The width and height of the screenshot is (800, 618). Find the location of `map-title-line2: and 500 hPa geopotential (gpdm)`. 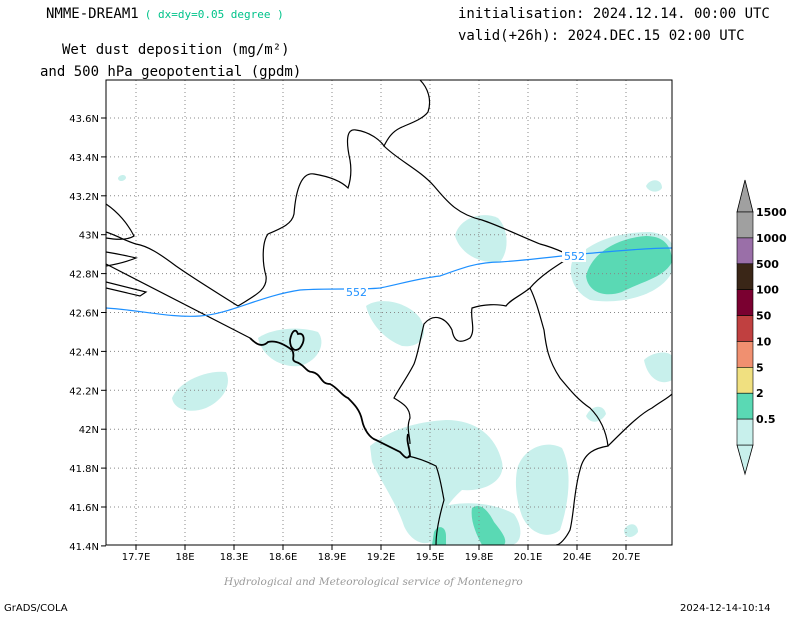

map-title-line2: and 500 hPa geopotential (gpdm) is located at coordinates (171, 72).